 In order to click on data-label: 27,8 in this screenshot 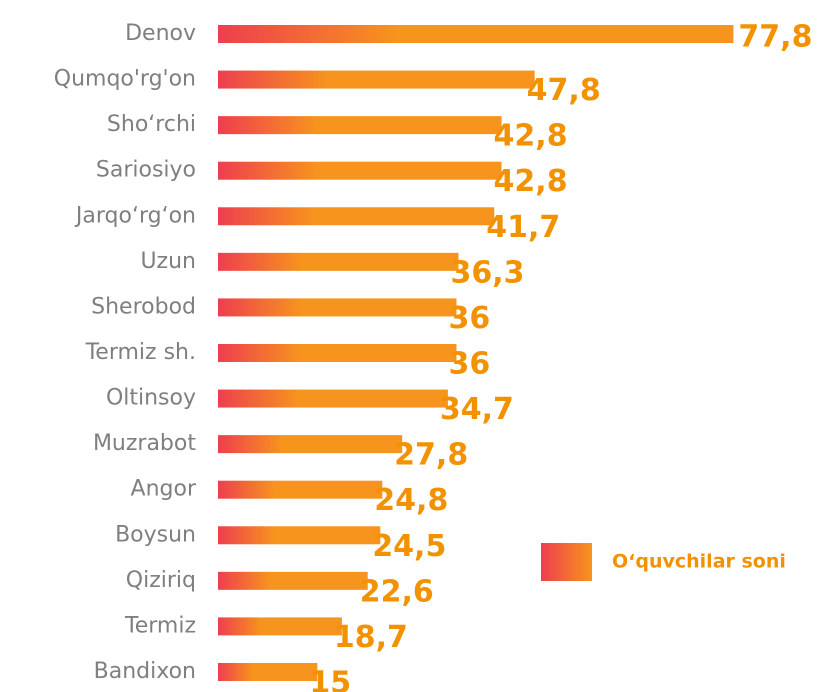, I will do `click(431, 455)`.